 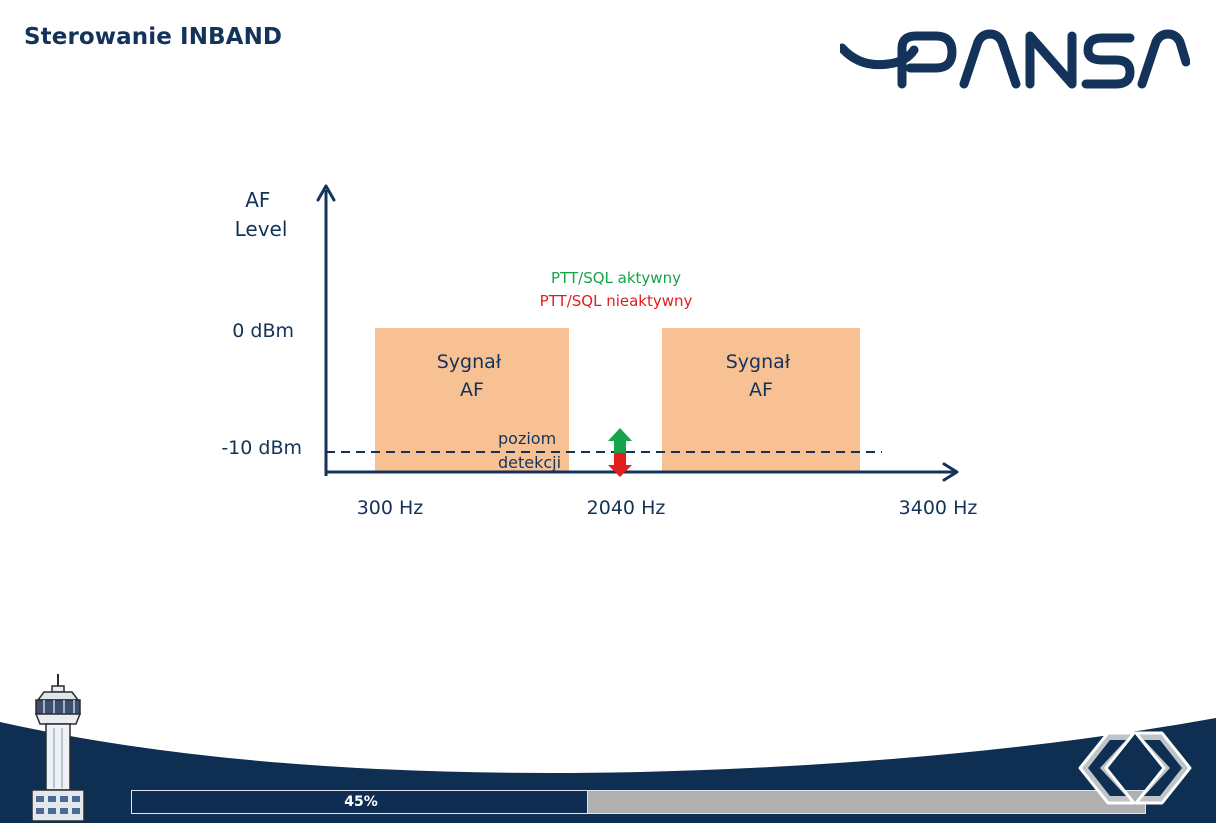 I want to click on pansa-logo, so click(x=1015, y=59).